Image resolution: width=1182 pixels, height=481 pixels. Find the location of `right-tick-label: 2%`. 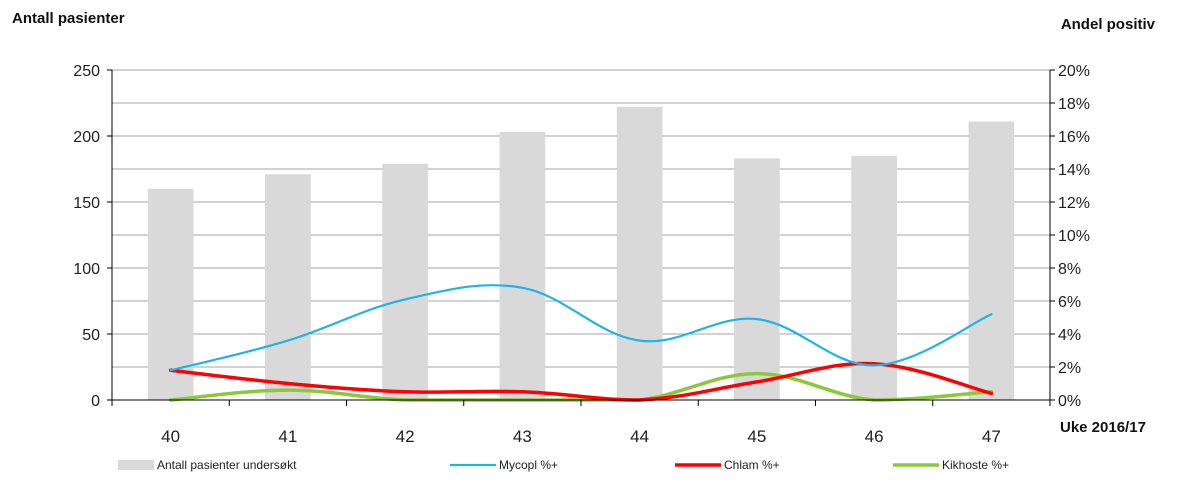

right-tick-label: 2% is located at coordinates (1069, 368).